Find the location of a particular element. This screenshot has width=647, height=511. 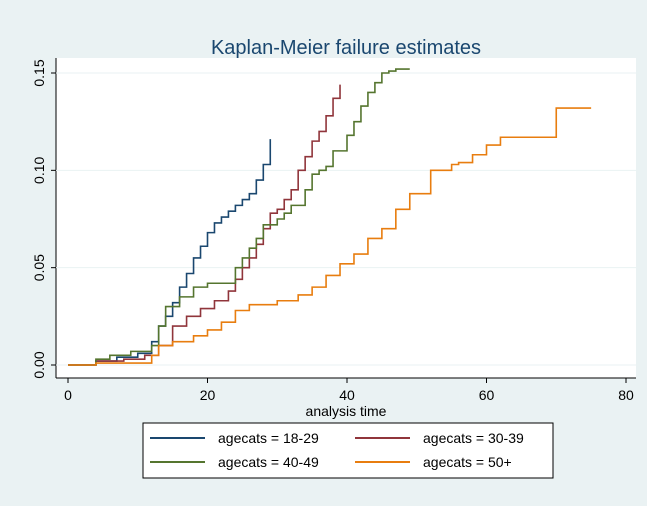

legend-label: agecats = 50+ is located at coordinates (467, 462).